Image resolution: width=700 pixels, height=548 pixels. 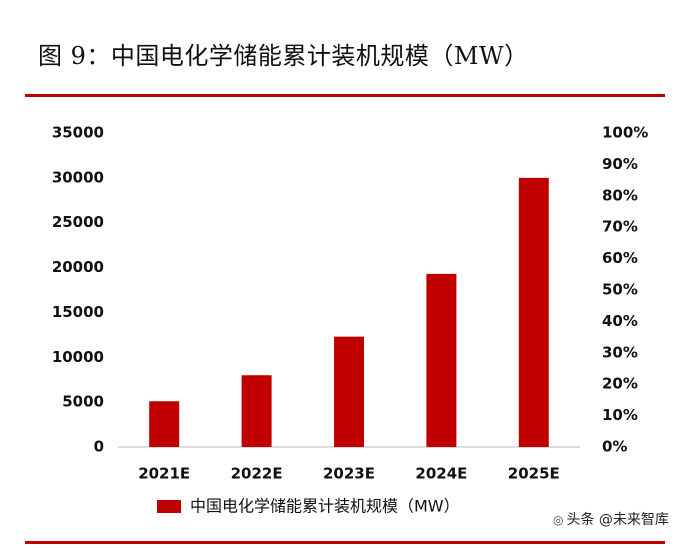 I want to click on x-tick-label: 2025E, so click(x=534, y=474).